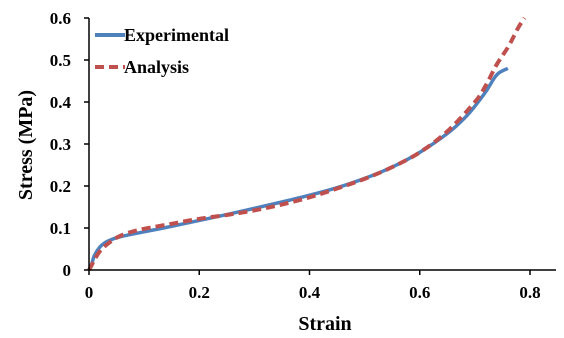  Describe the element at coordinates (26, 145) in the screenshot. I see `y-axis-title: Stress (MPa)` at that location.